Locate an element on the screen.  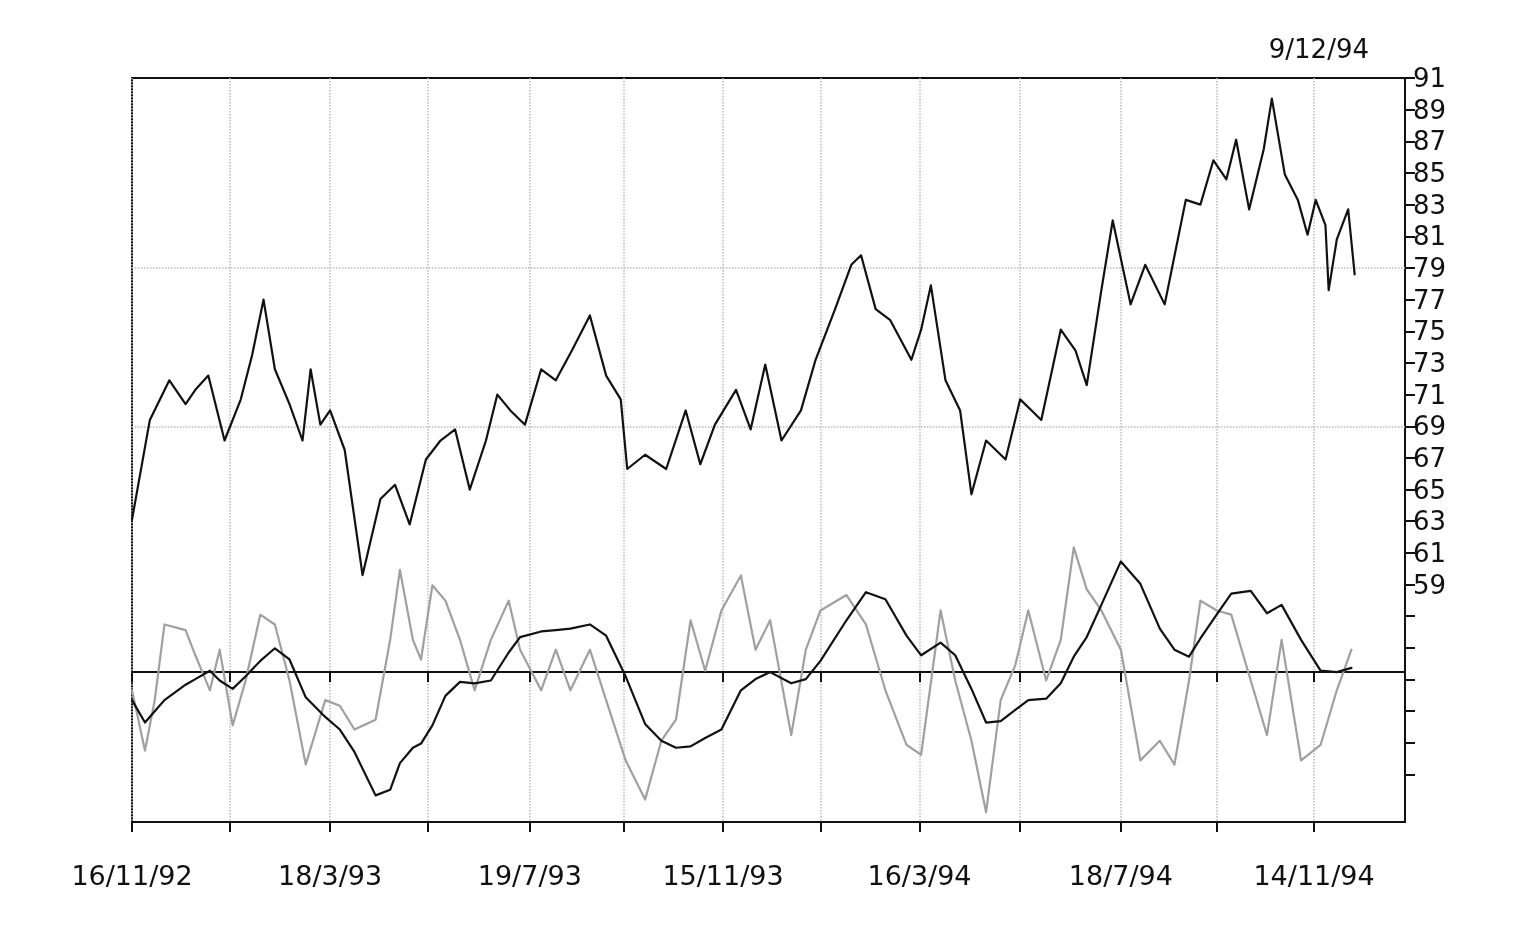
y-tick-label: 85 is located at coordinates (1430, 172).